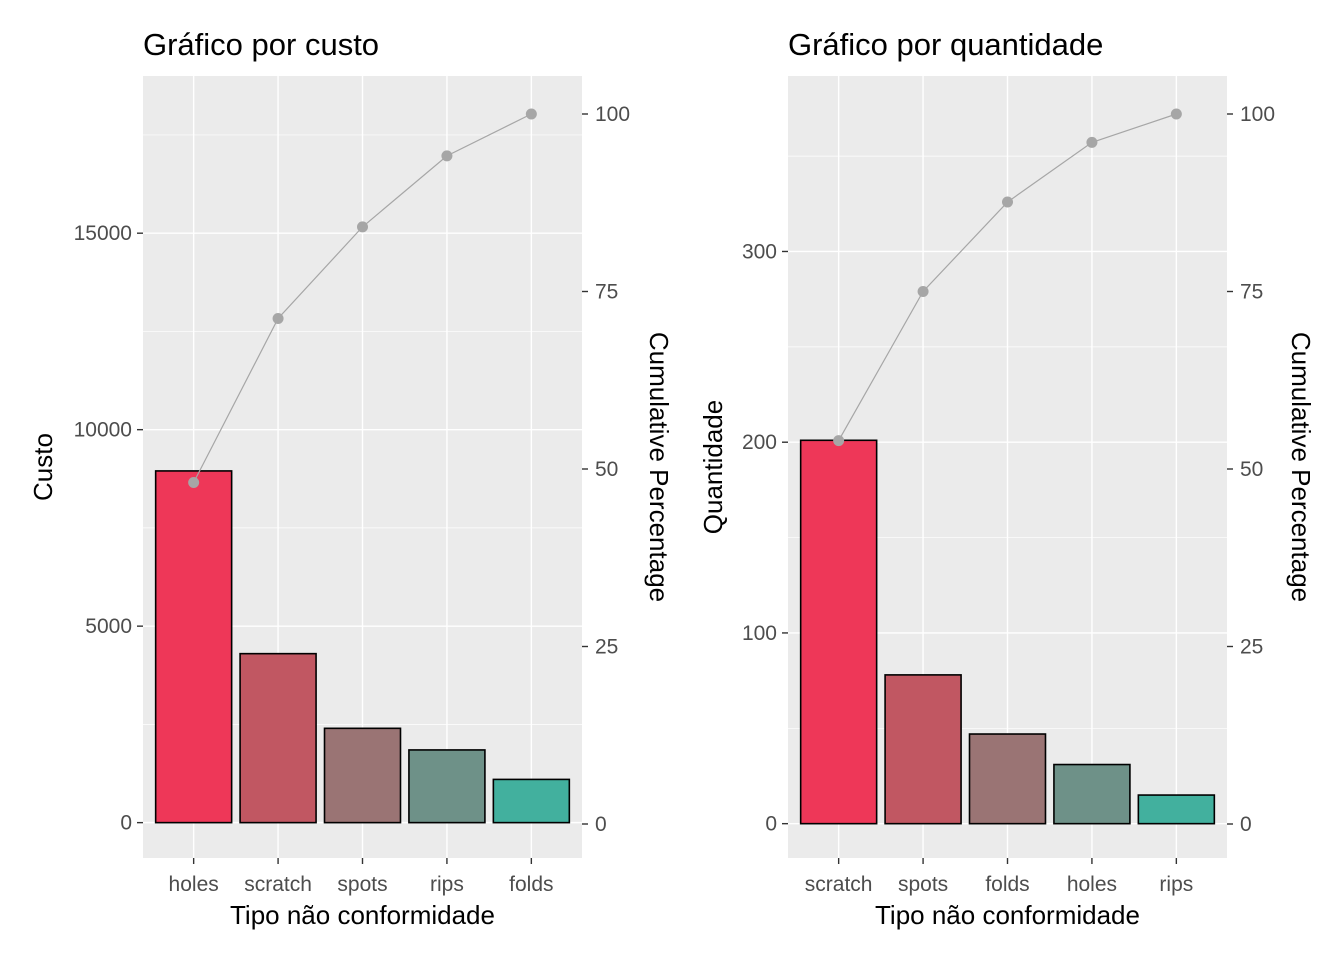  I want to click on y-tick-label: 10000, so click(103, 430).